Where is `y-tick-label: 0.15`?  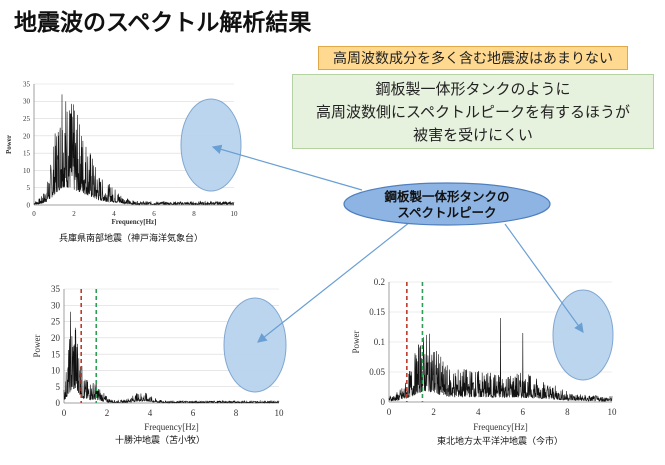 y-tick-label: 0.15 is located at coordinates (377, 312).